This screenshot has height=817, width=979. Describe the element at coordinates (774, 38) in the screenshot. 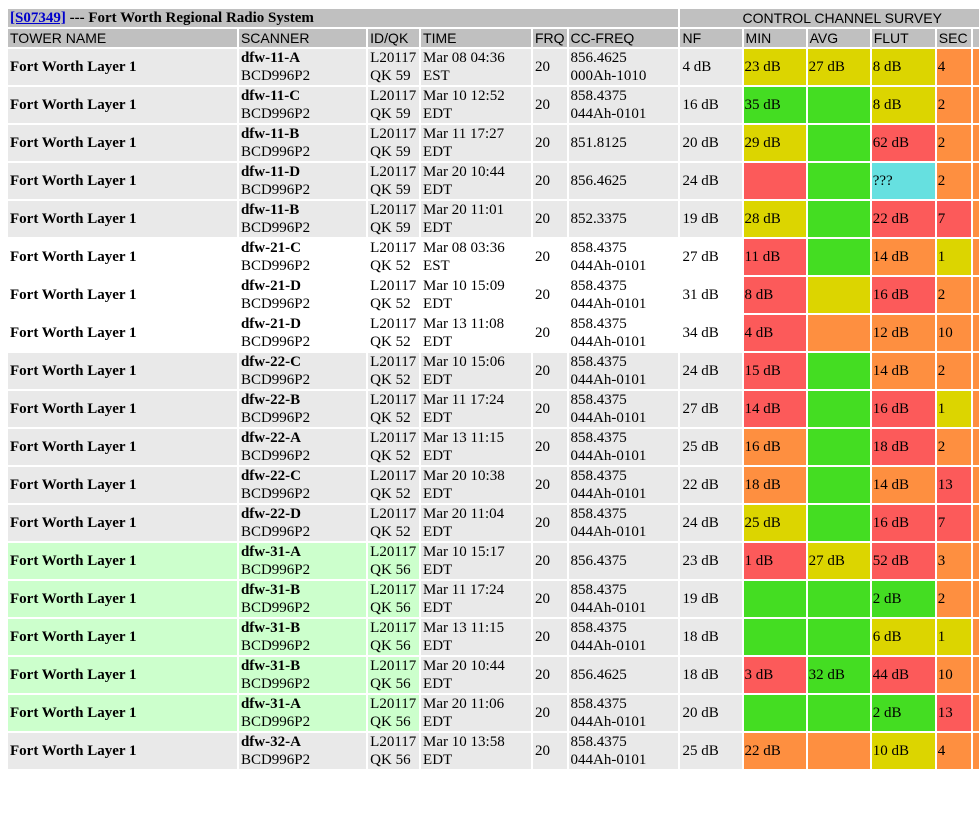

I see `col-header-min: MIN` at that location.